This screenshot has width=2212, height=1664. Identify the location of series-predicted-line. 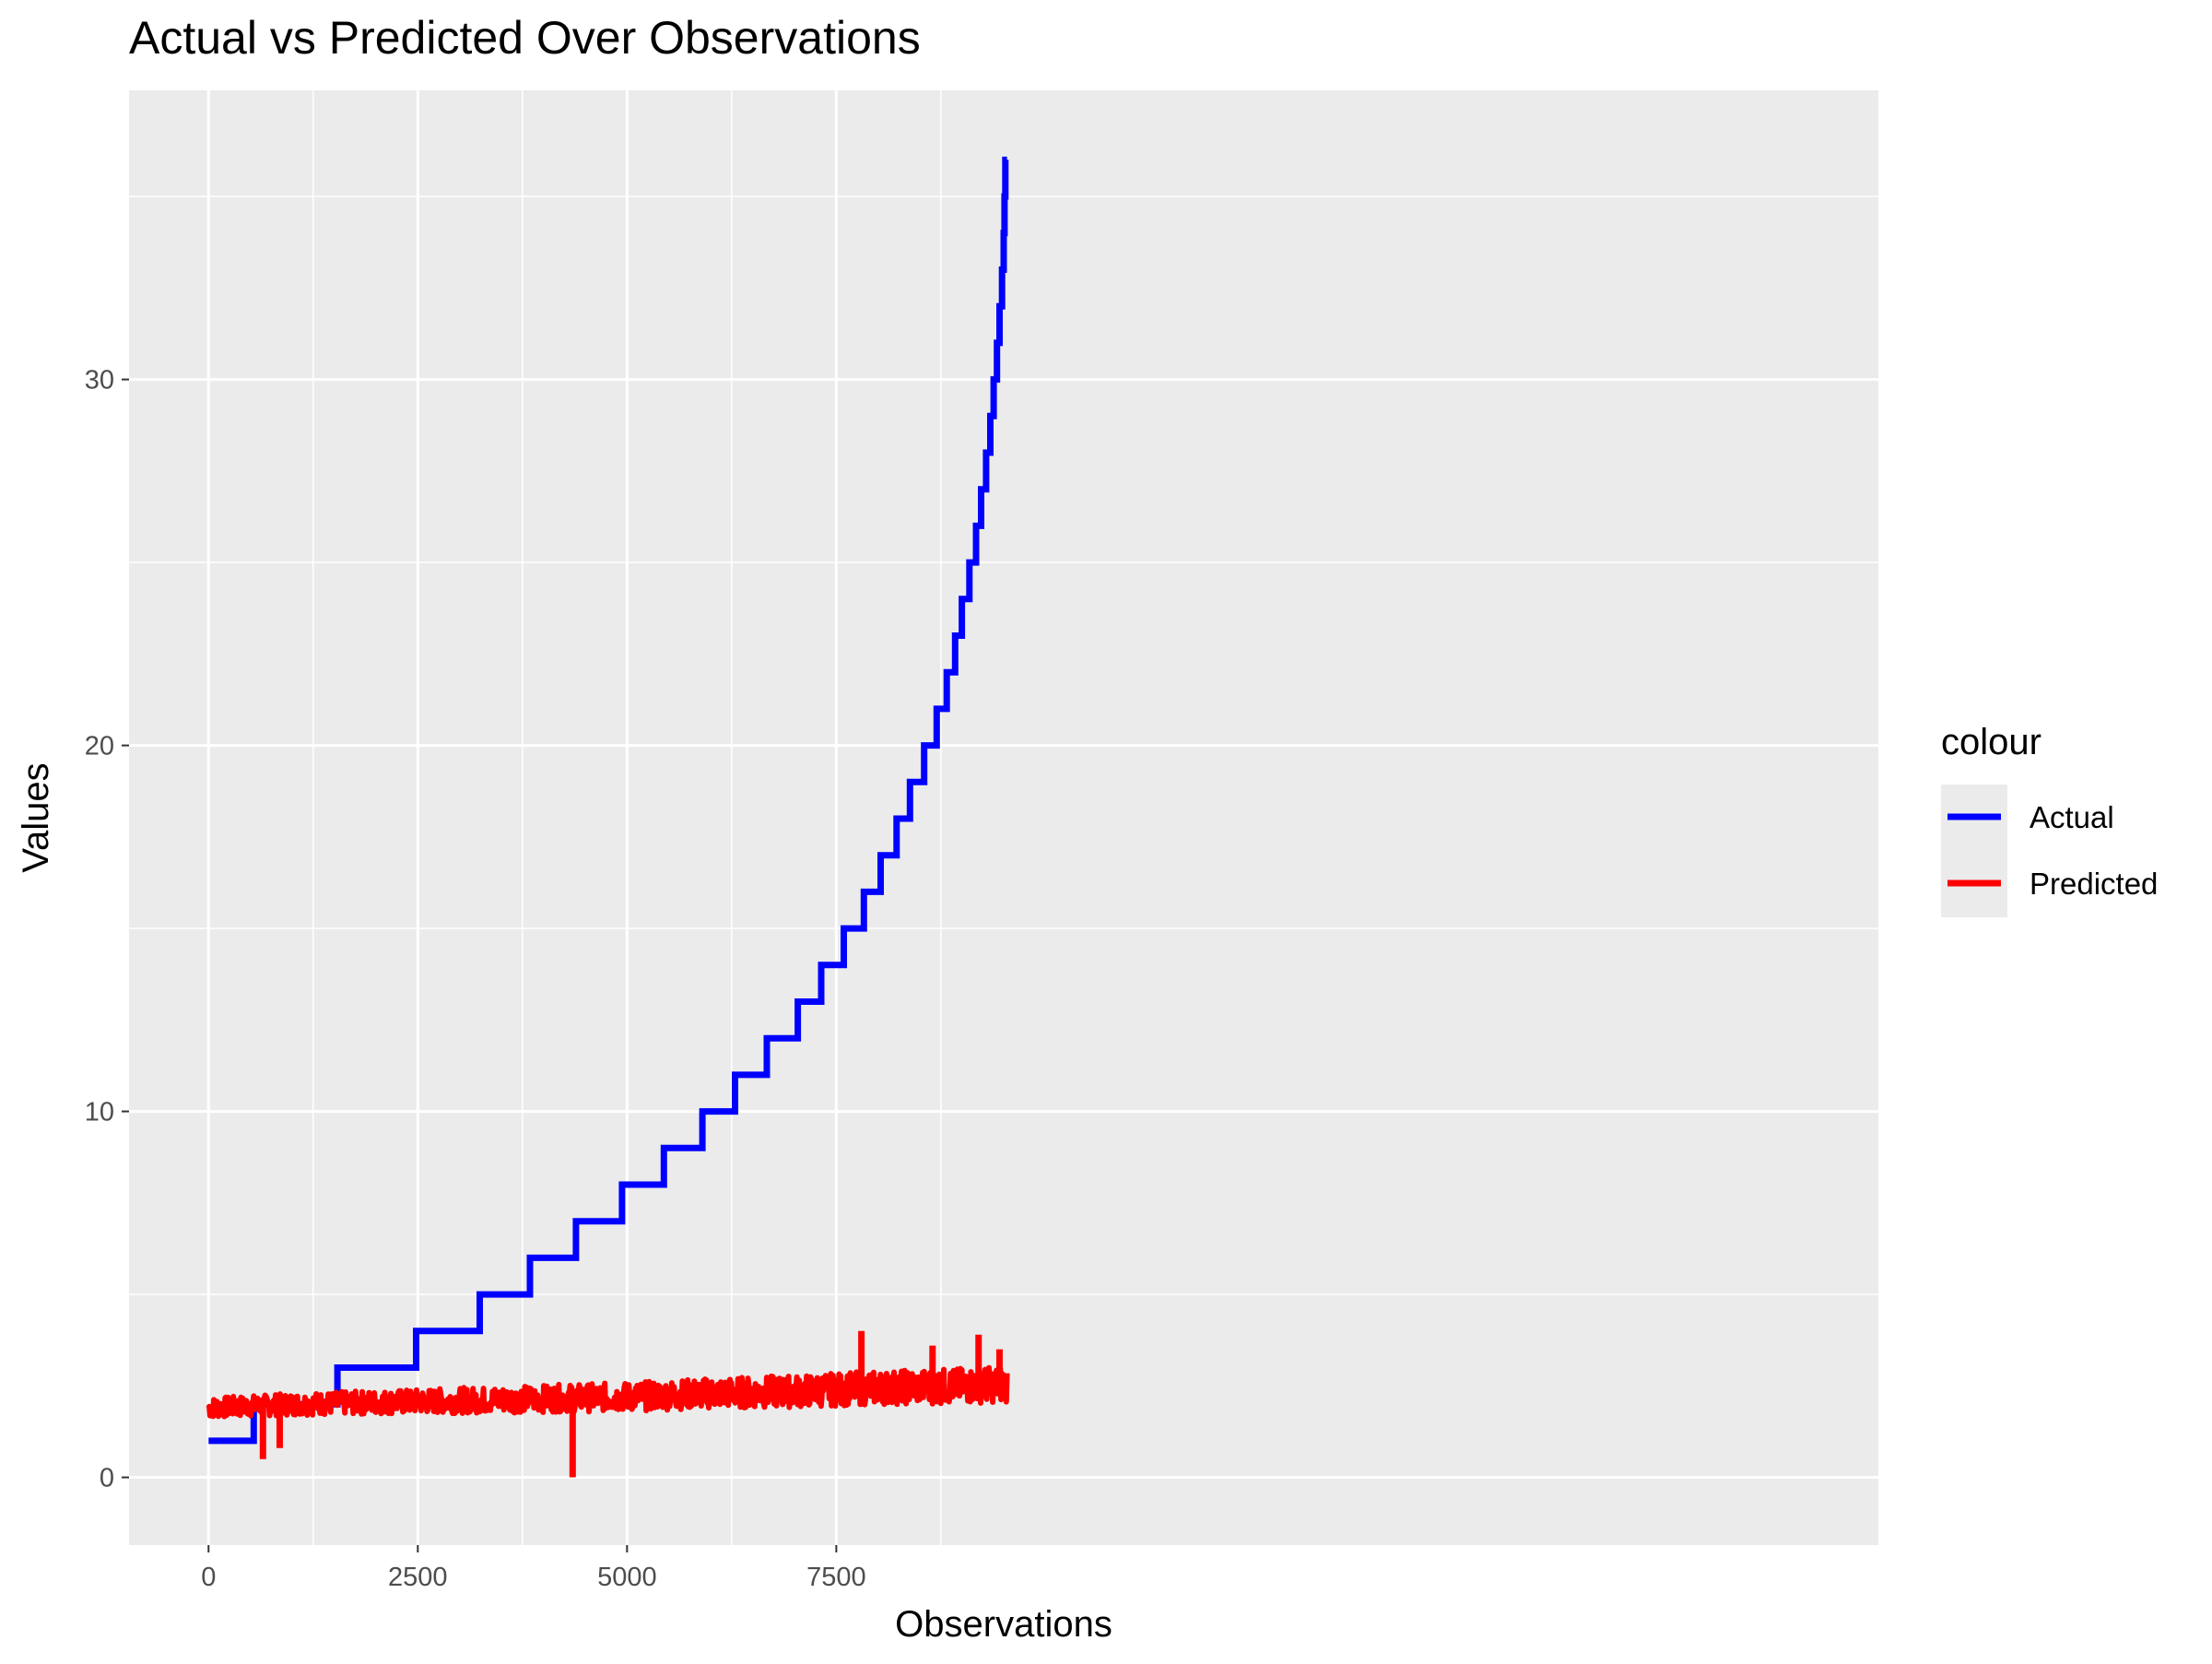
(608, 1392).